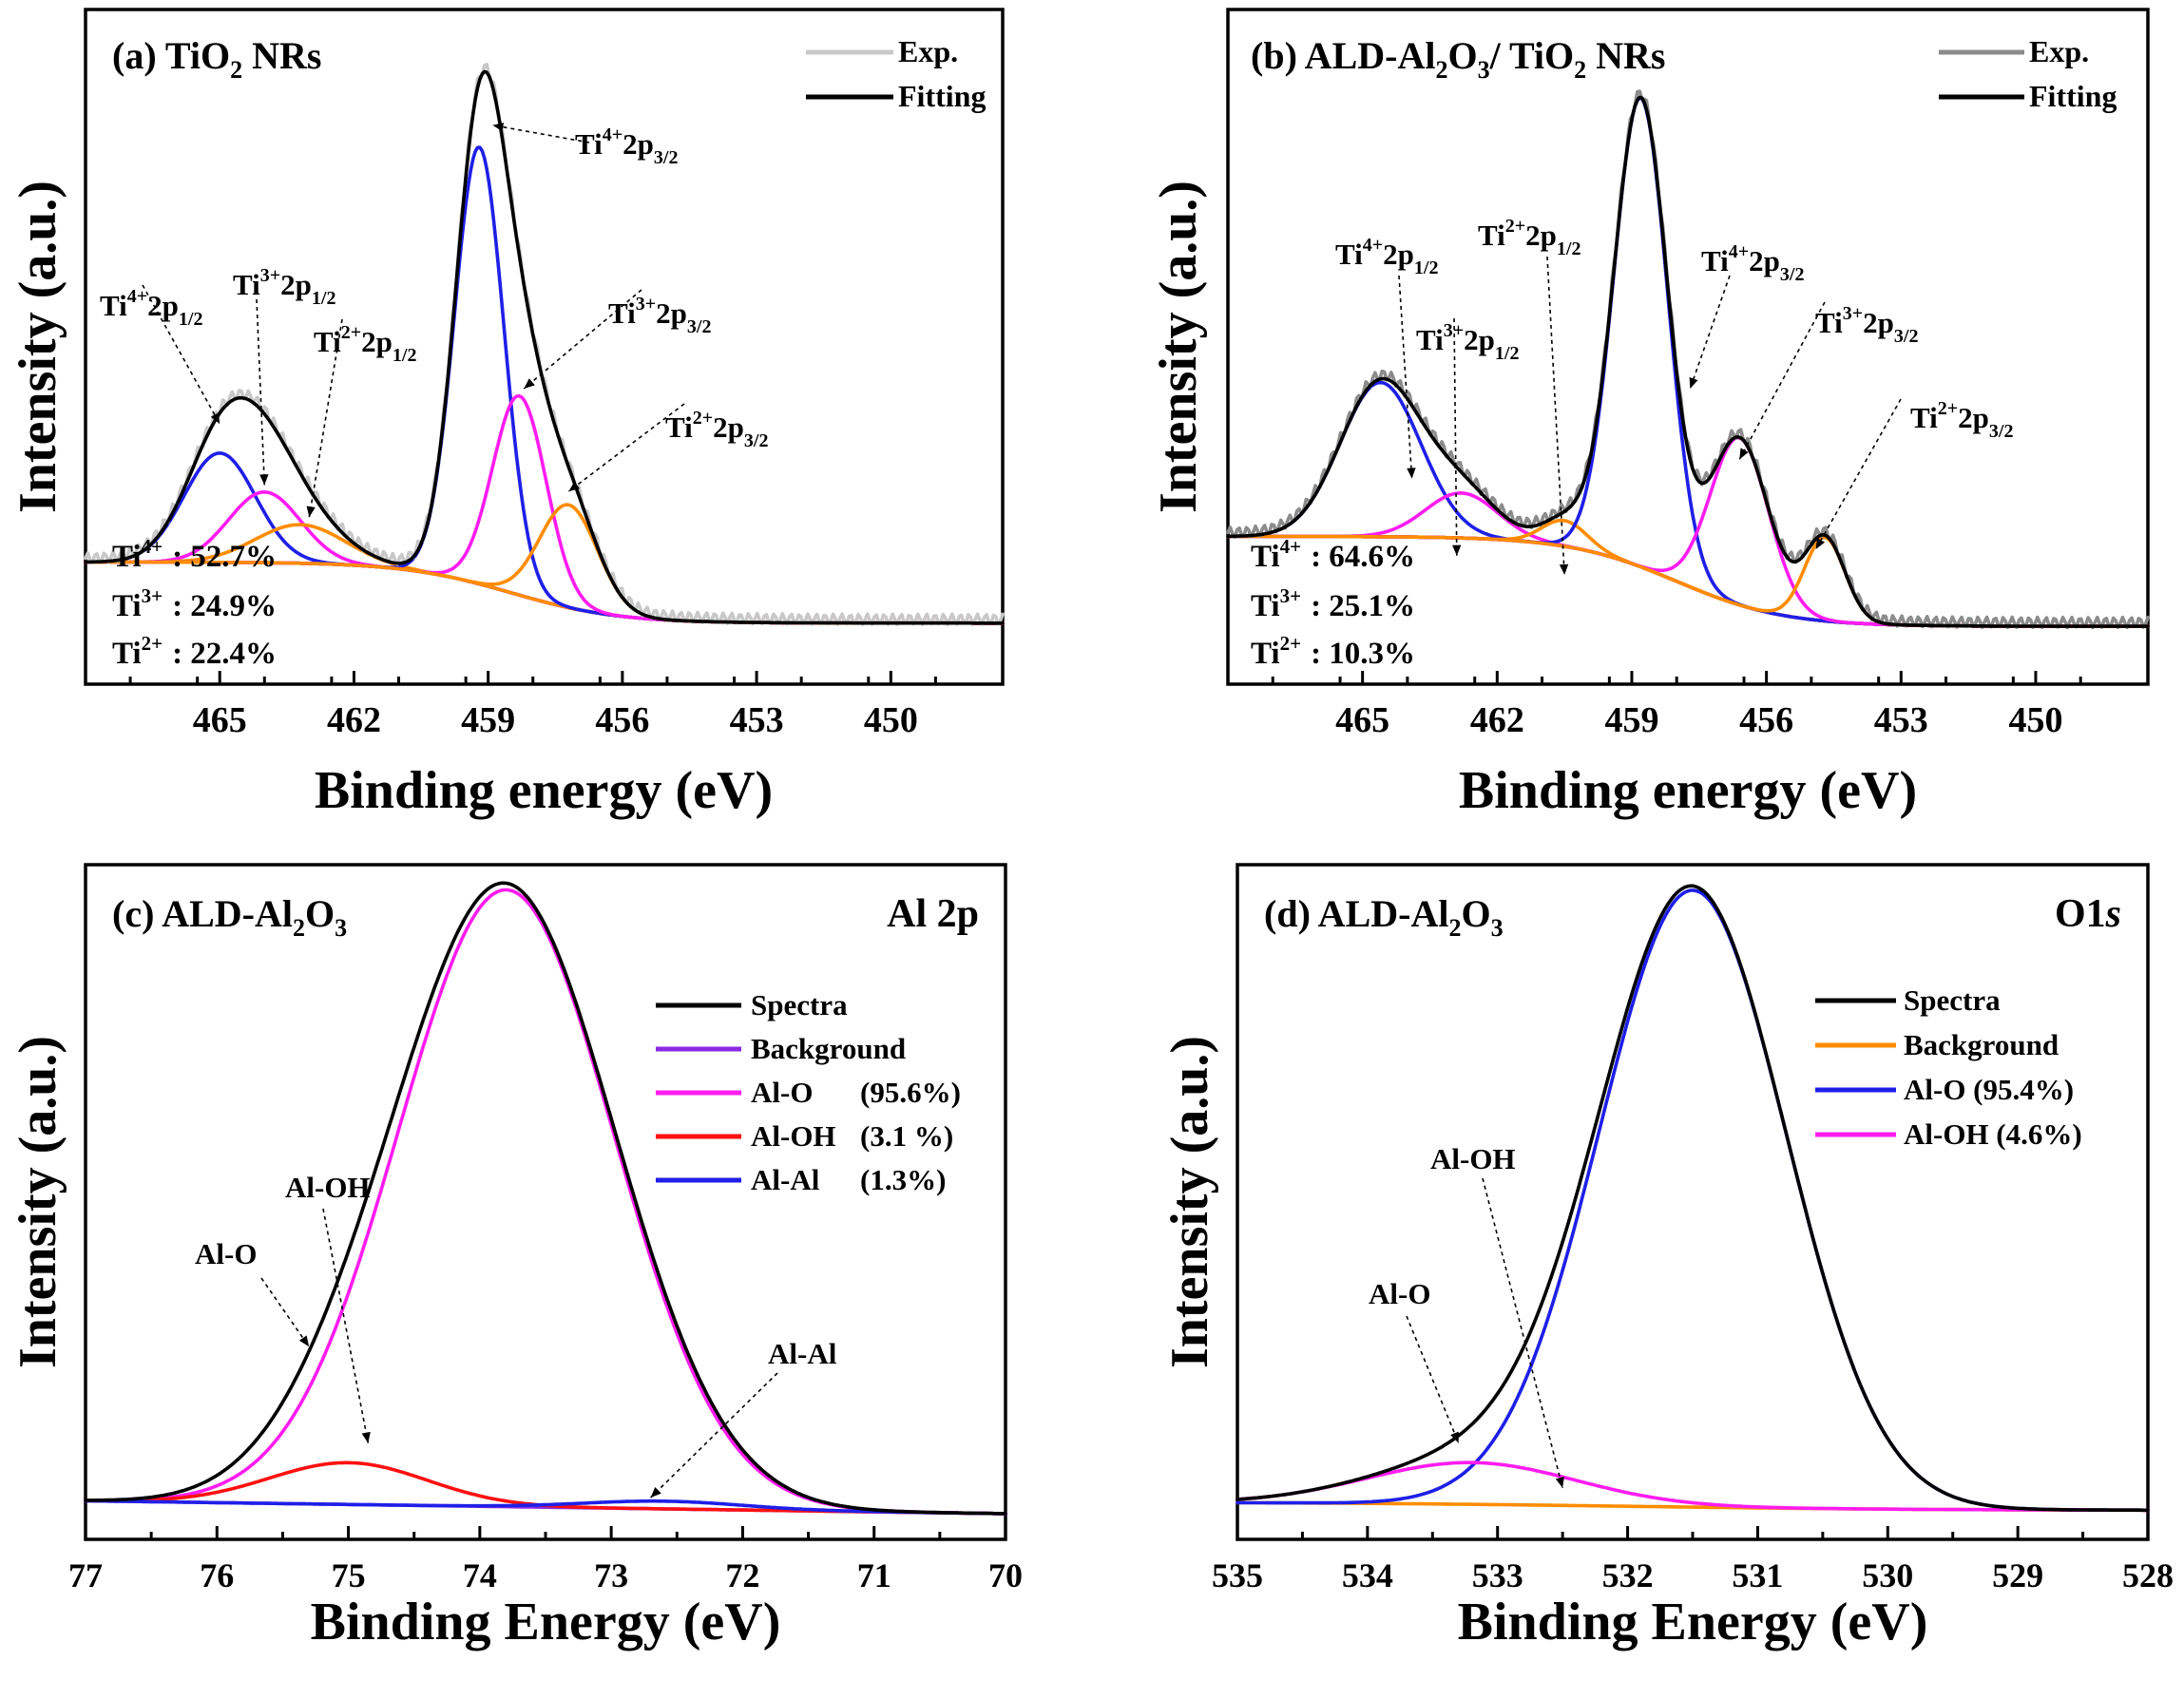  Describe the element at coordinates (828, 1048) in the screenshot. I see `legend-label-background: Background` at that location.